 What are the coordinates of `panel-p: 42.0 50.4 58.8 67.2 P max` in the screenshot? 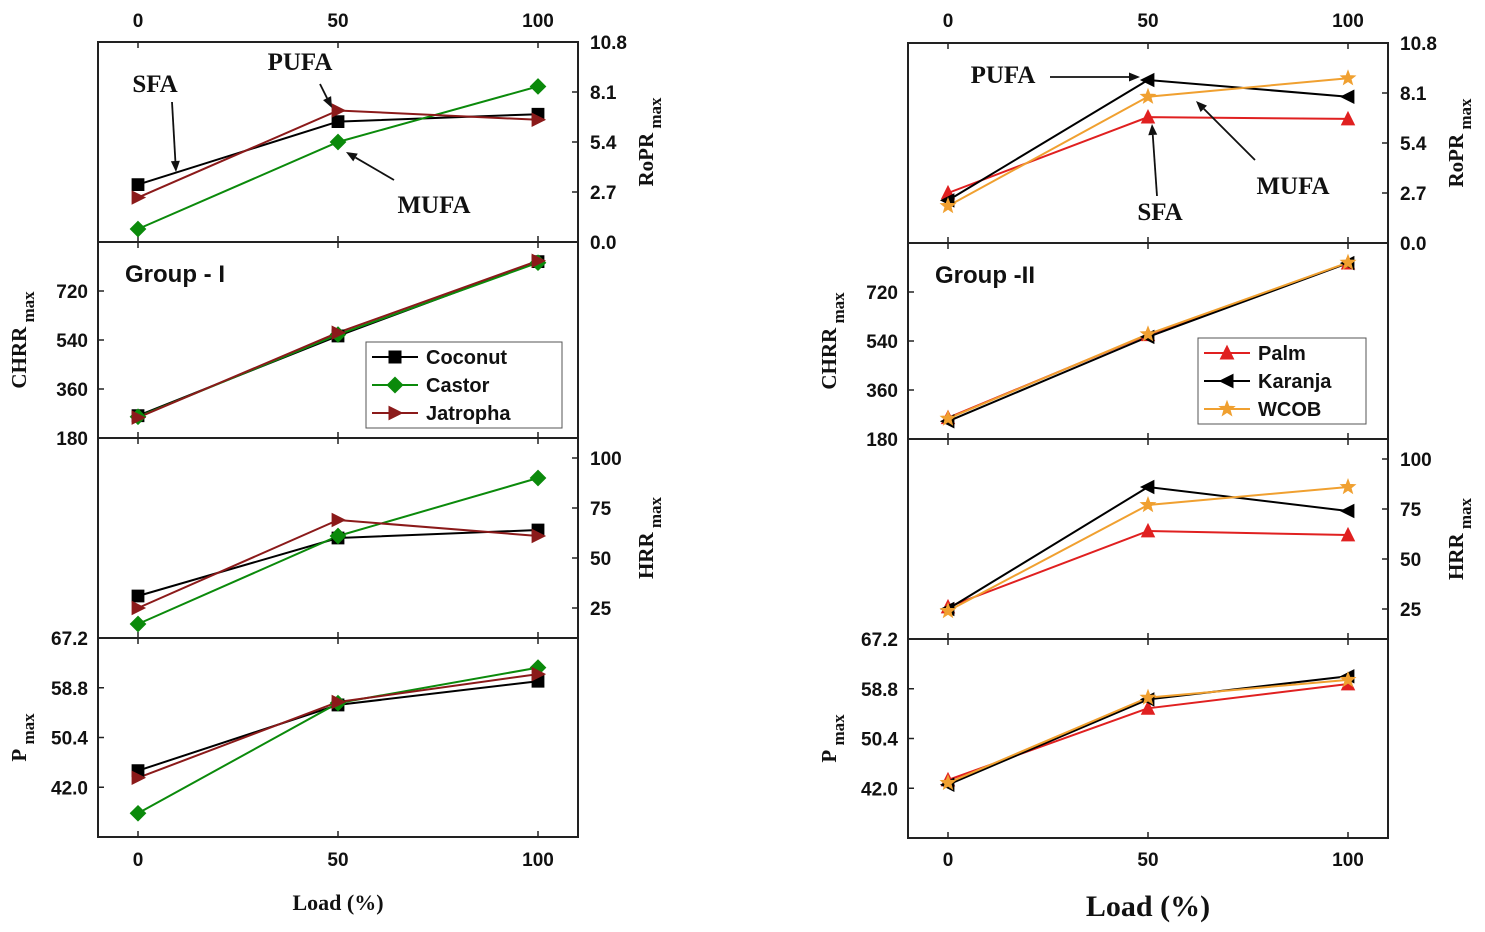 It's located at (1103, 734).